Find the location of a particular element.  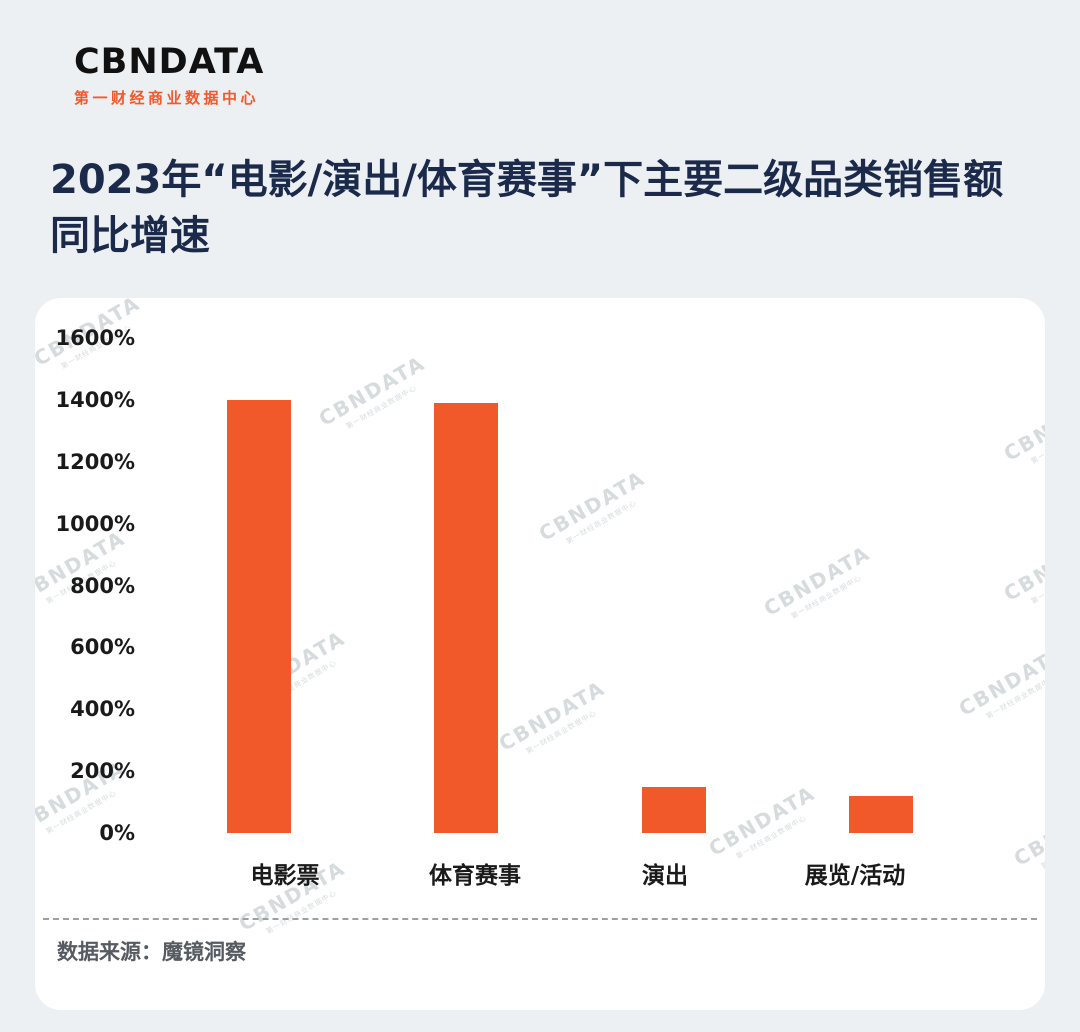

y-axis: 0% 200% 400% 600% 800% 1000% 1200% 1400% 1600% is located at coordinates (95, 585).